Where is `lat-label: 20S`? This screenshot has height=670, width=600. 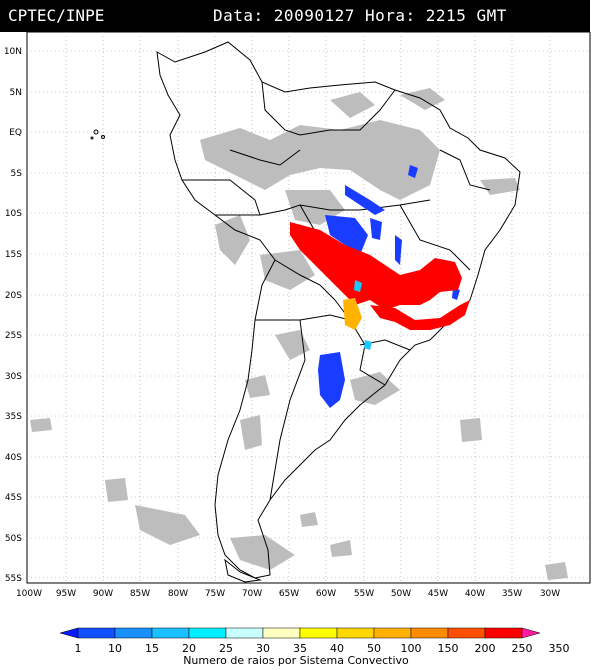 lat-label: 20S is located at coordinates (13, 296).